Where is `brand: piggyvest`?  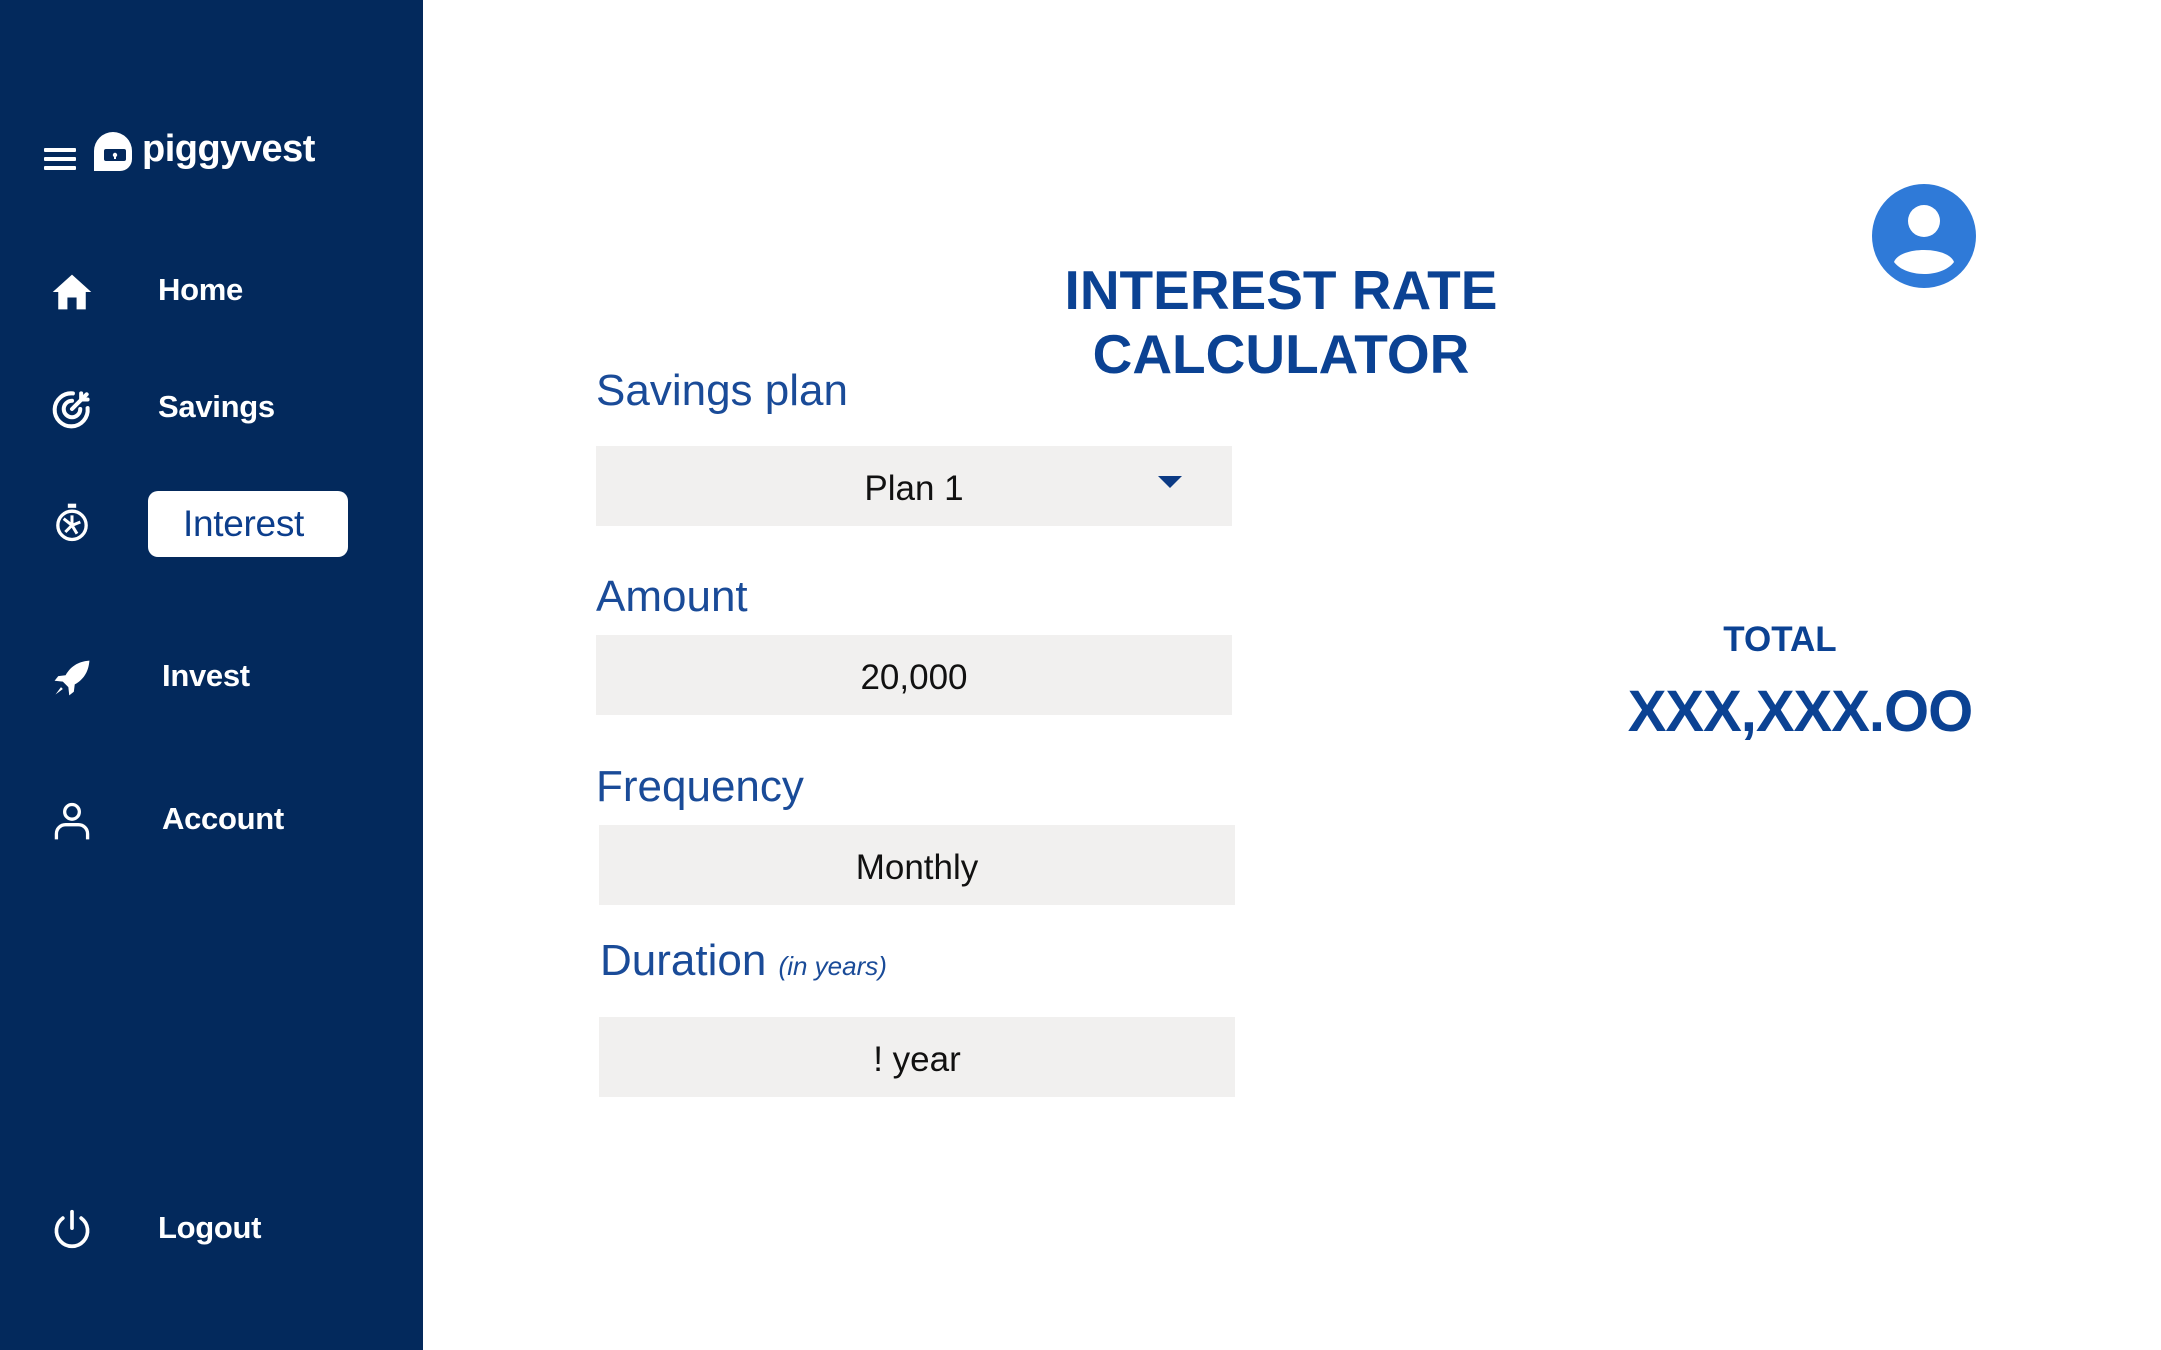 brand: piggyvest is located at coordinates (179, 152).